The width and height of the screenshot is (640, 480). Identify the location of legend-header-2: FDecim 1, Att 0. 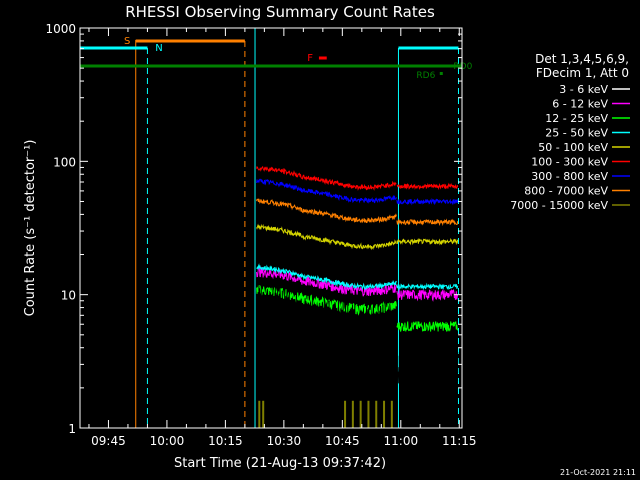
(582, 73).